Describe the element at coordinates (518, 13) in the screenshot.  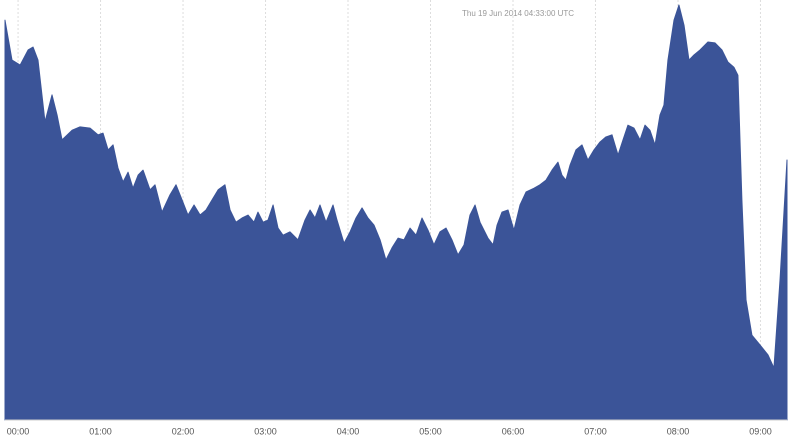
I see `annotation: Thu 19 Jun 2014 04:33:00 UTC` at that location.